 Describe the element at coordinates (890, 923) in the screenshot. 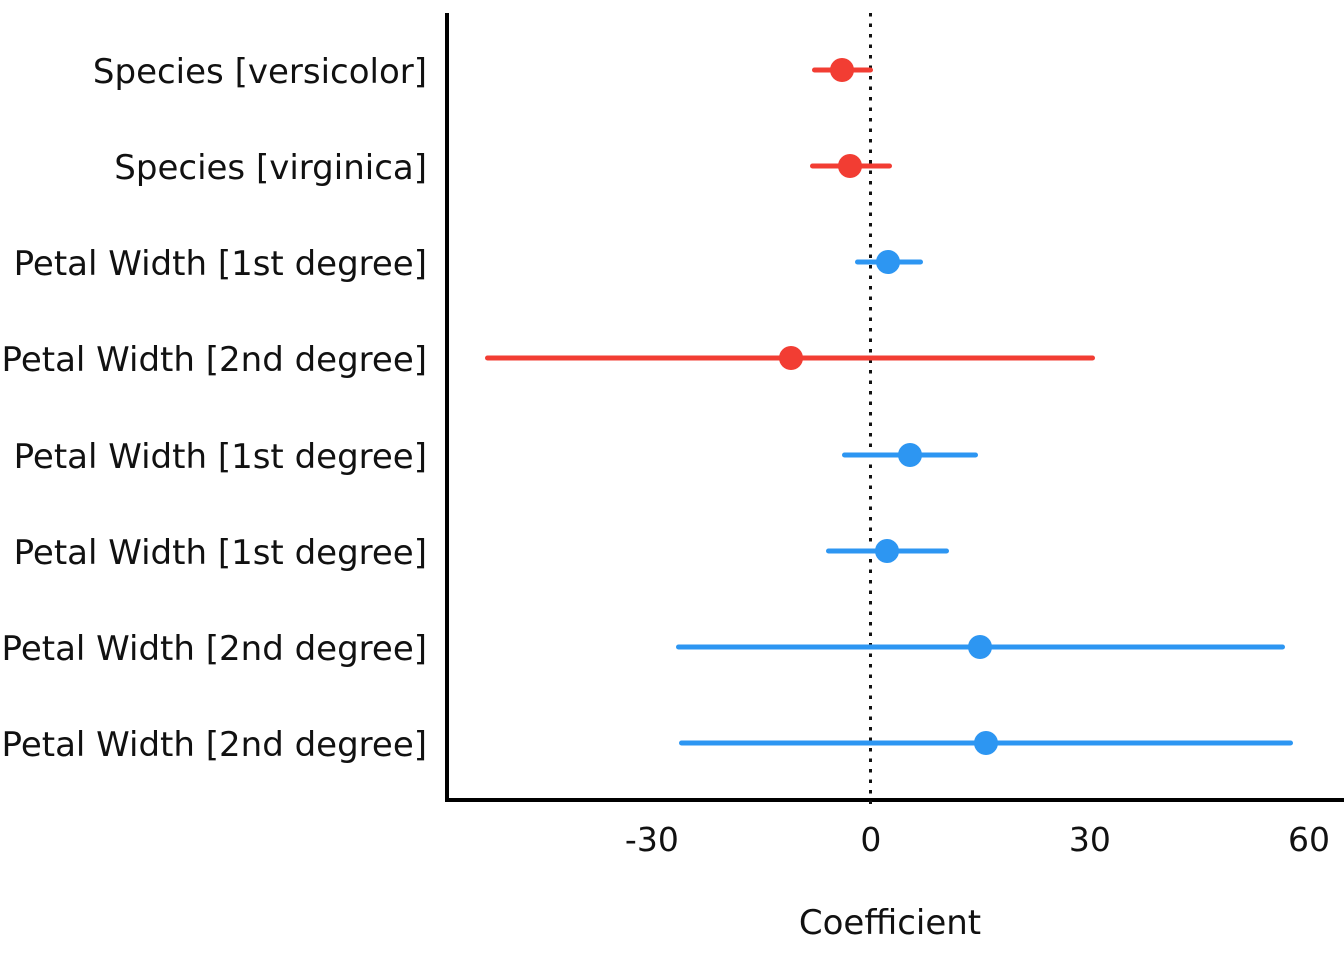

I see `x-axis-title: Coefficient` at that location.